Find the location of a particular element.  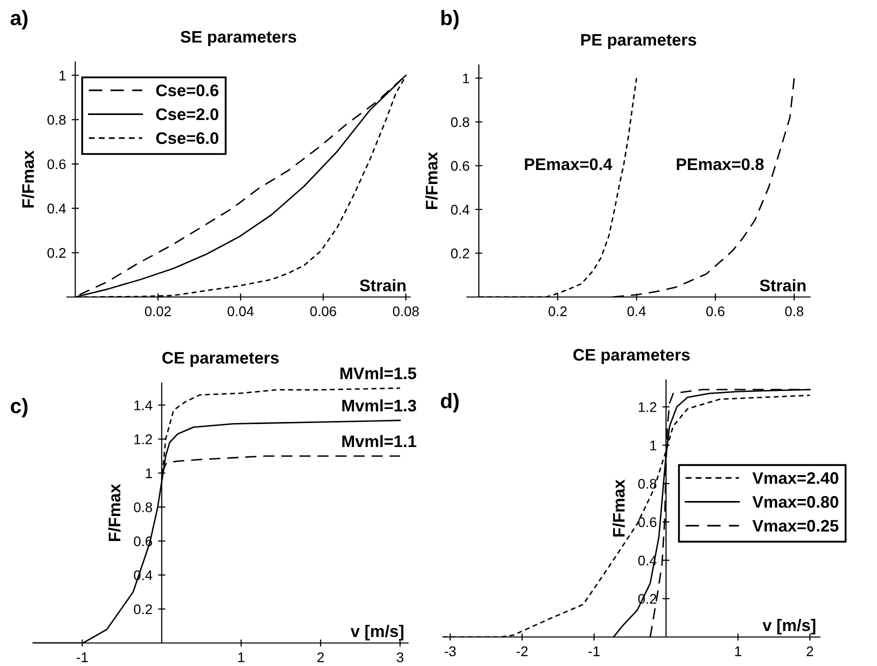

legend-label: Vmax=2.40 is located at coordinates (795, 478).